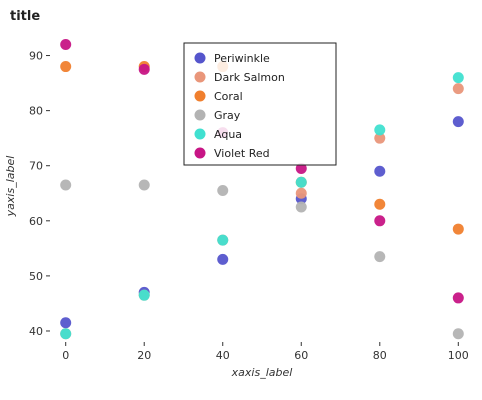 The width and height of the screenshot is (482, 400). What do you see at coordinates (458, 355) in the screenshot?
I see `x-tick-label: 100` at bounding box center [458, 355].